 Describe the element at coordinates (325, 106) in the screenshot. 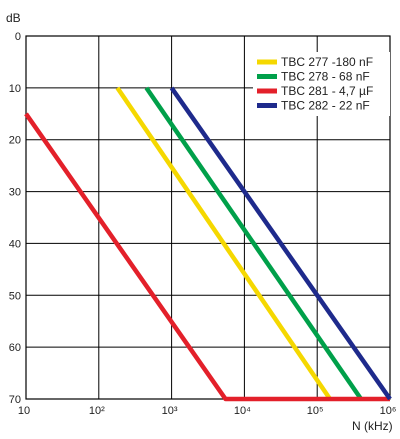

I see `legend-label: TBC 282 - 22 nF` at that location.